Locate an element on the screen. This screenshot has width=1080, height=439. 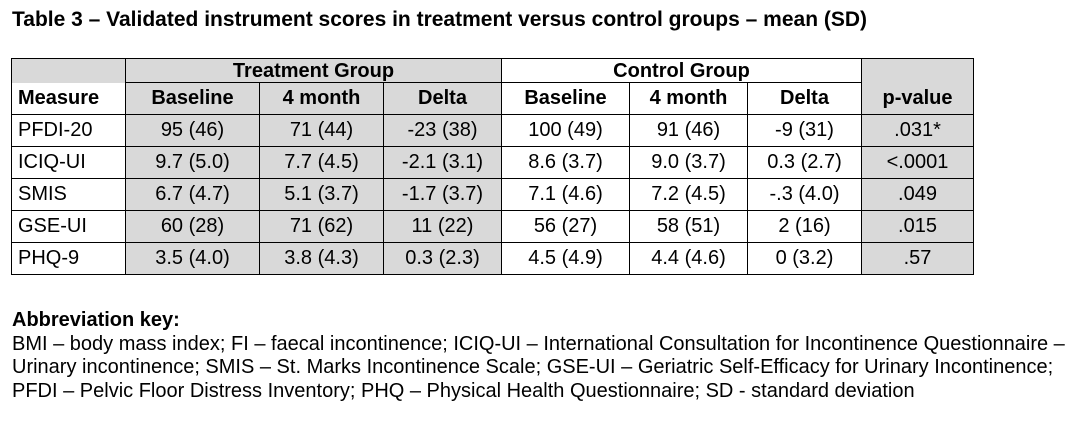
treatment-delta-cell: -1.7 (3.7) is located at coordinates (442, 194).